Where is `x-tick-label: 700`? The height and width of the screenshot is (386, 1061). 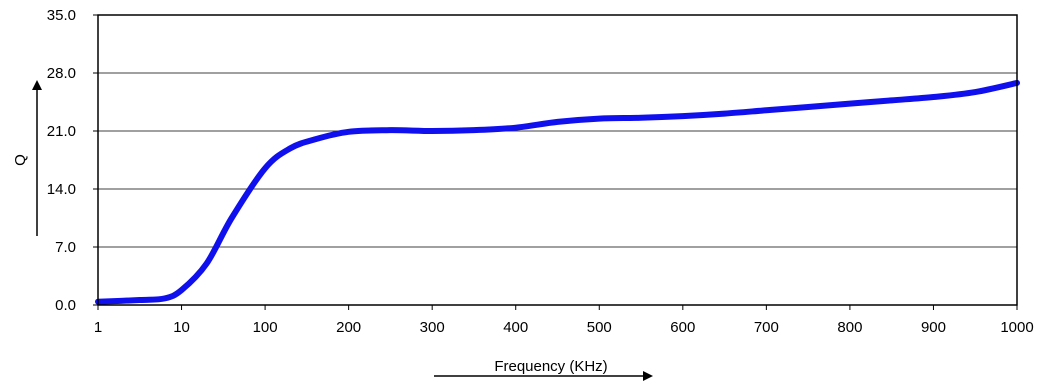
x-tick-label: 700 is located at coordinates (766, 327).